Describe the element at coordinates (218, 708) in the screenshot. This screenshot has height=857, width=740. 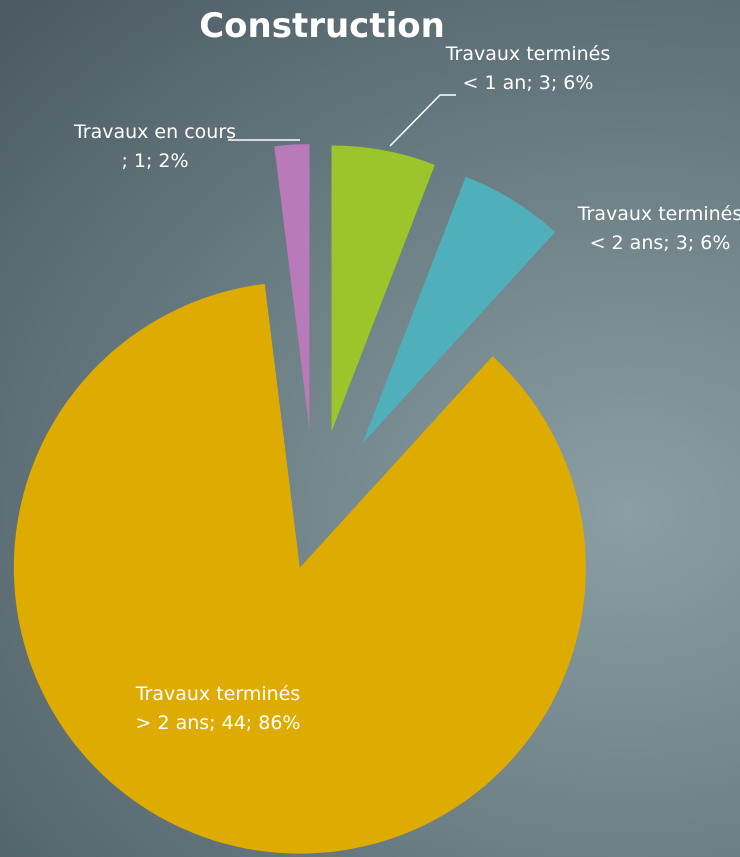
I see `data-label: Travaux terminés > 2 ans; 44; 86%` at that location.